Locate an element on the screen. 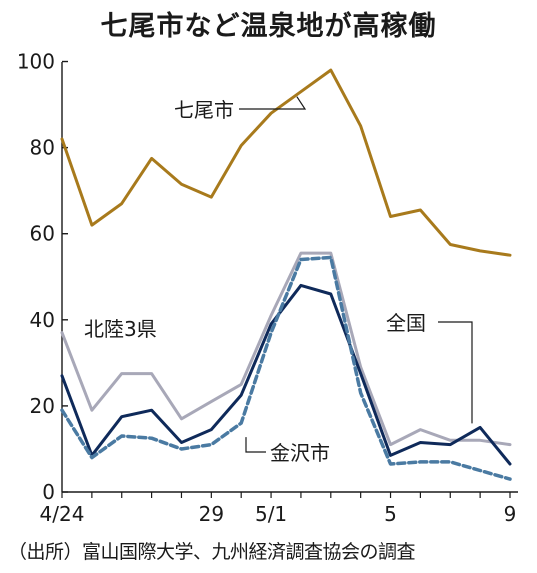  series-label: 七尾市 is located at coordinates (204, 110).